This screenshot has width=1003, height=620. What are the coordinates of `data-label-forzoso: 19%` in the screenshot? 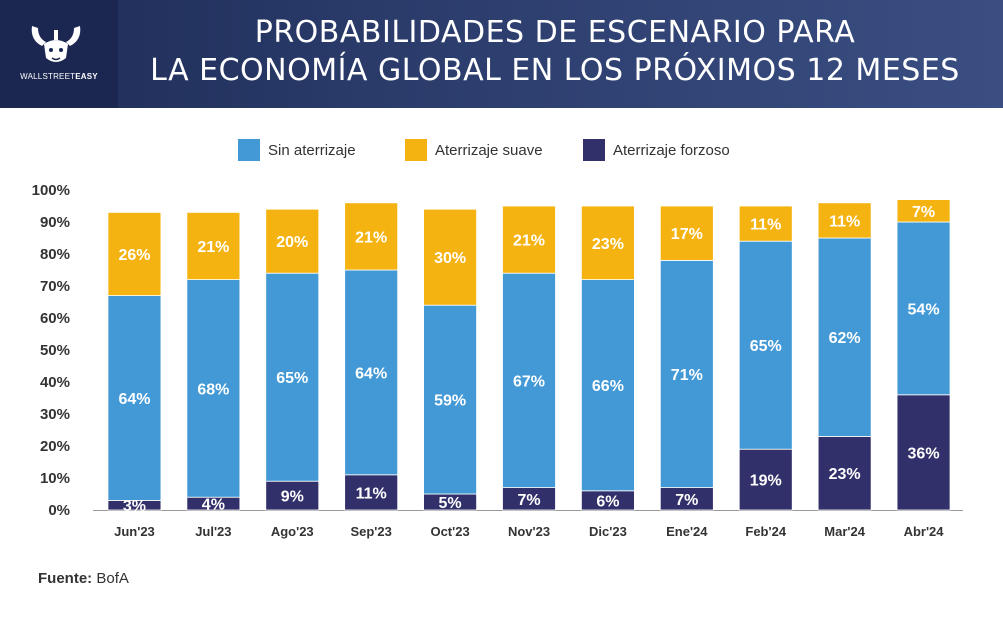 It's located at (766, 481).